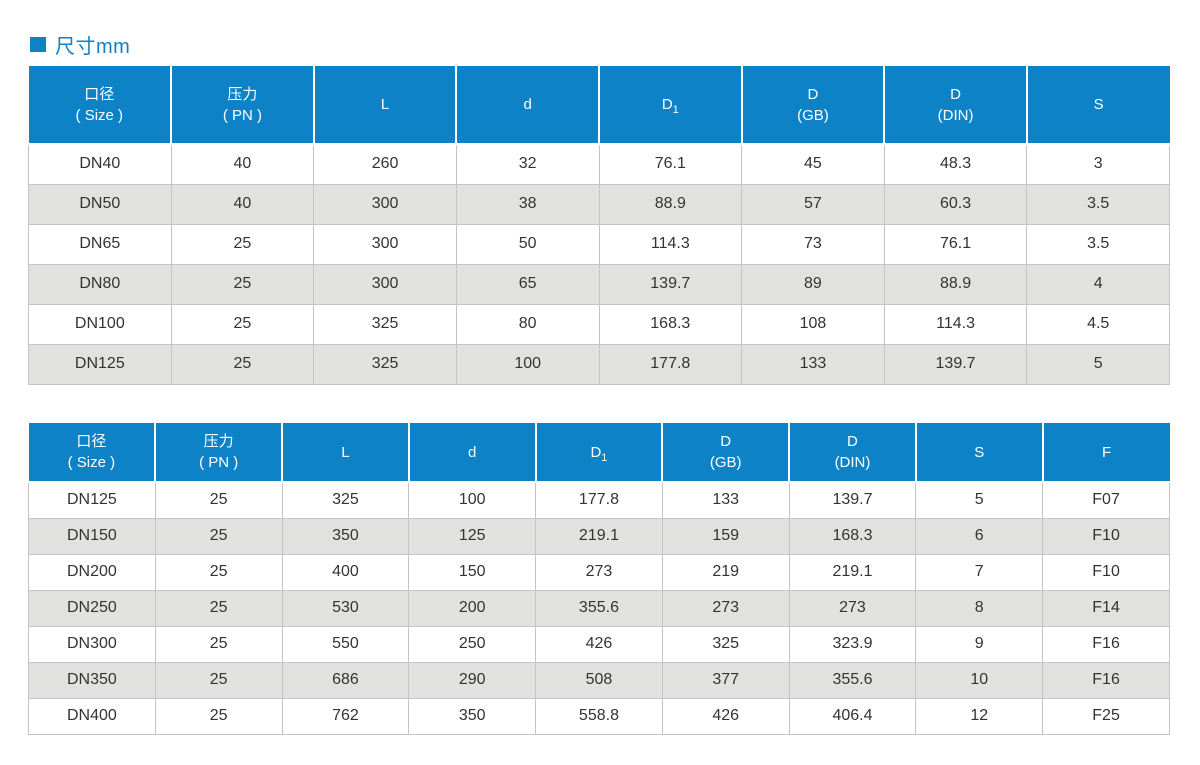 This screenshot has height=765, width=1200. I want to click on table-cell: 355.6, so click(599, 608).